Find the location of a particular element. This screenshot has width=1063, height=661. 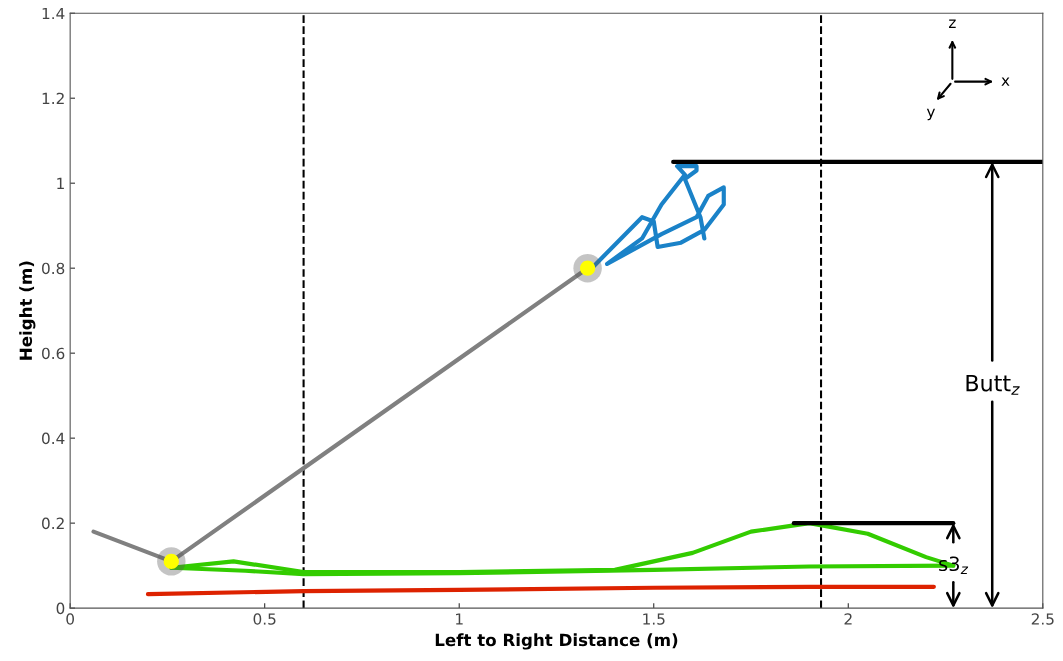

x-tick-label: 0.5 is located at coordinates (264, 619).